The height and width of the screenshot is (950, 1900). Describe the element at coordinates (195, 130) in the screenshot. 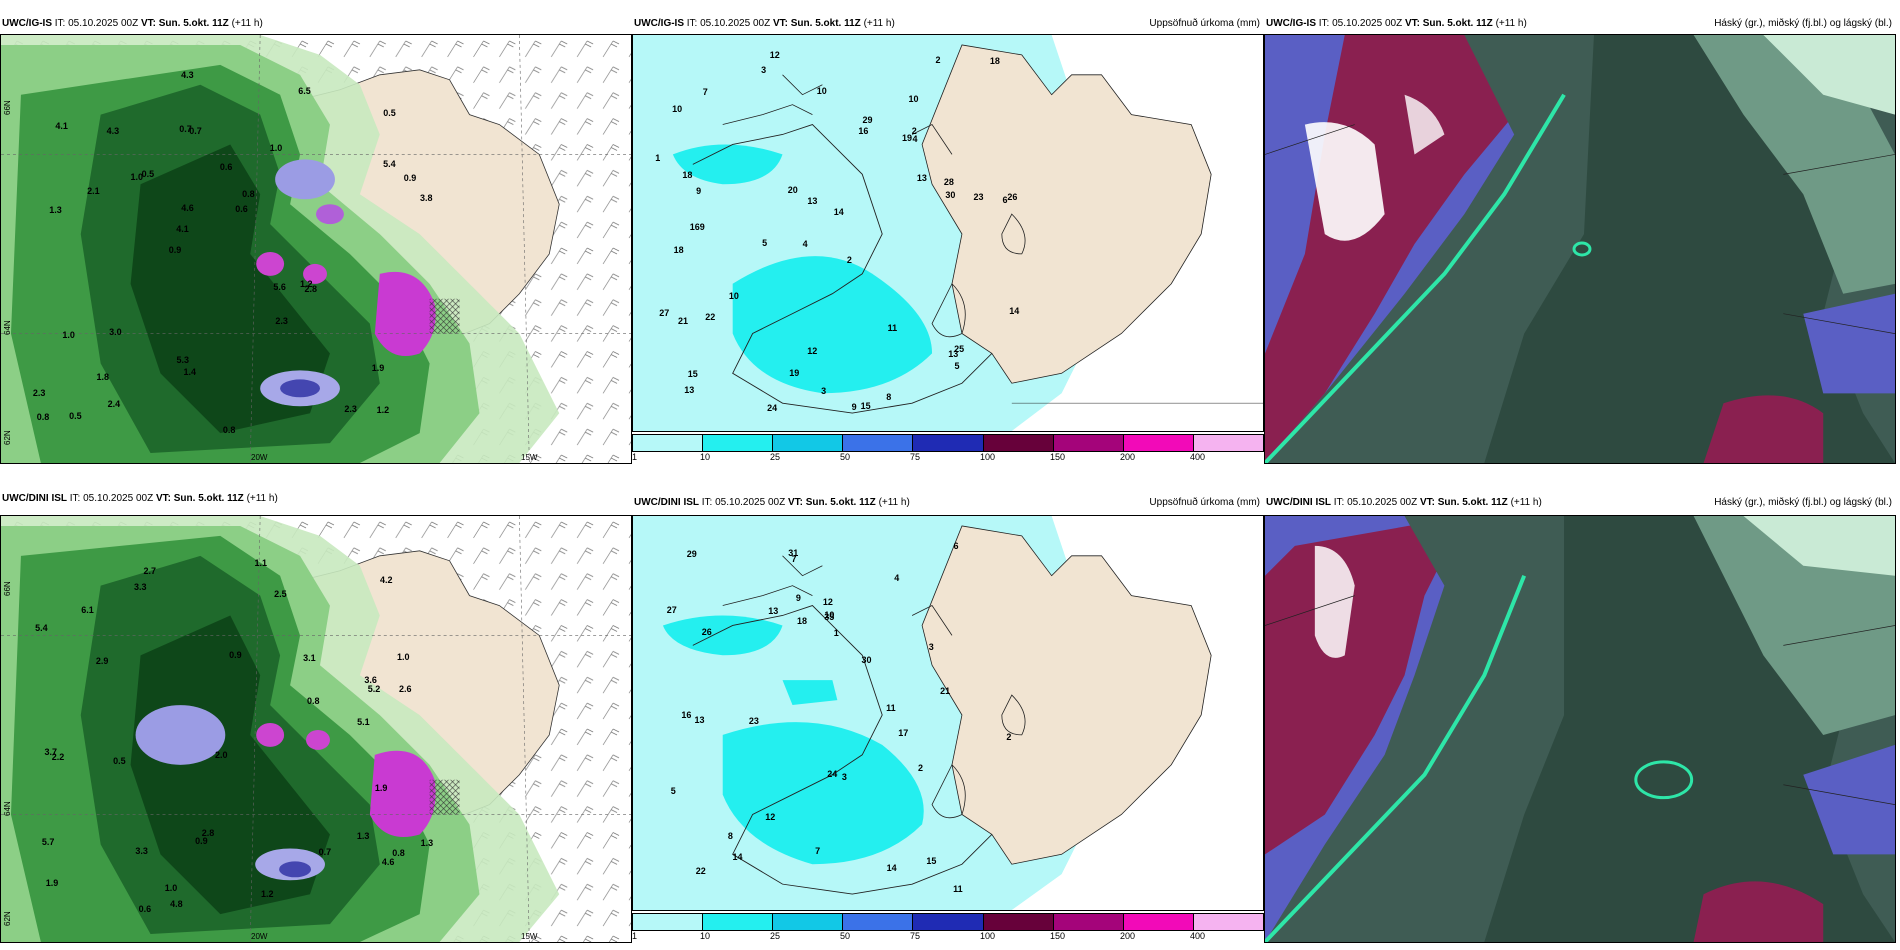

I see `map-value-label: 0.7` at that location.